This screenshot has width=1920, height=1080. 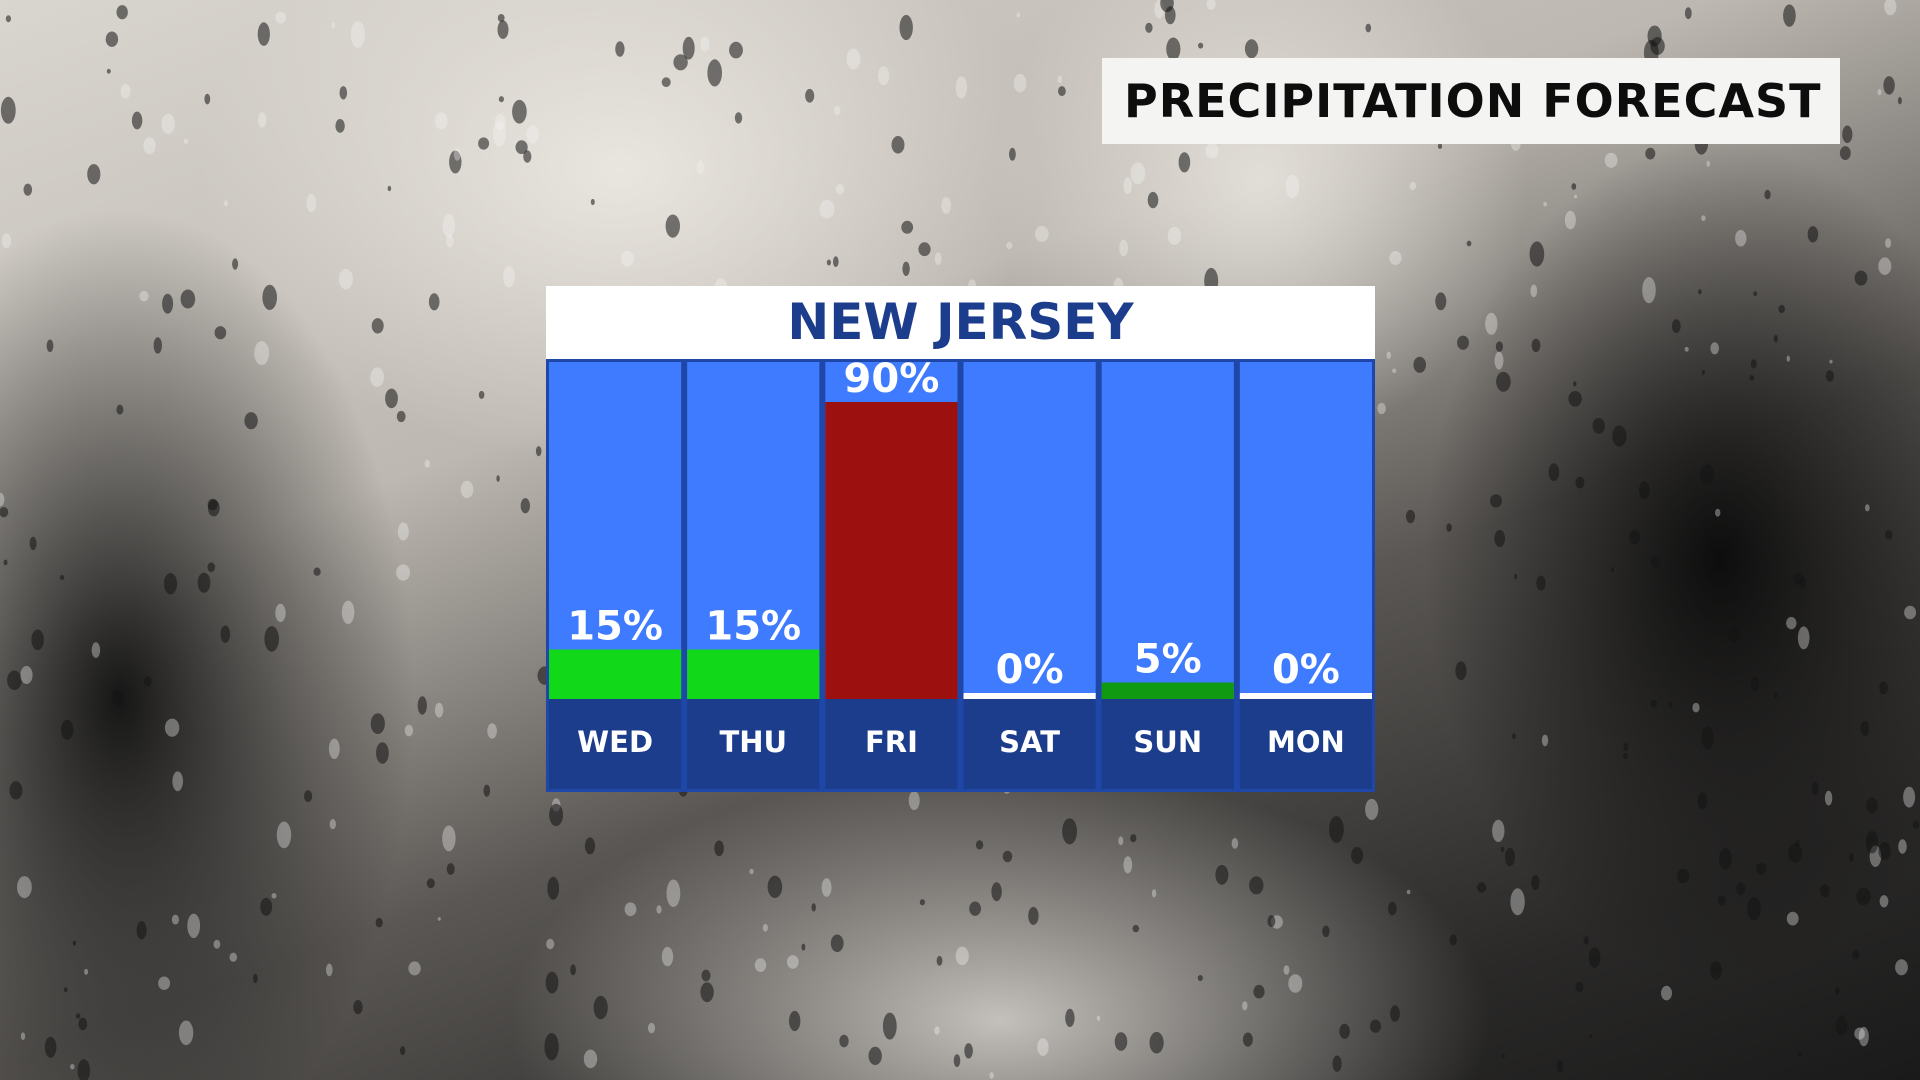 I want to click on region-label: NEW JERSEY, so click(x=960, y=322).